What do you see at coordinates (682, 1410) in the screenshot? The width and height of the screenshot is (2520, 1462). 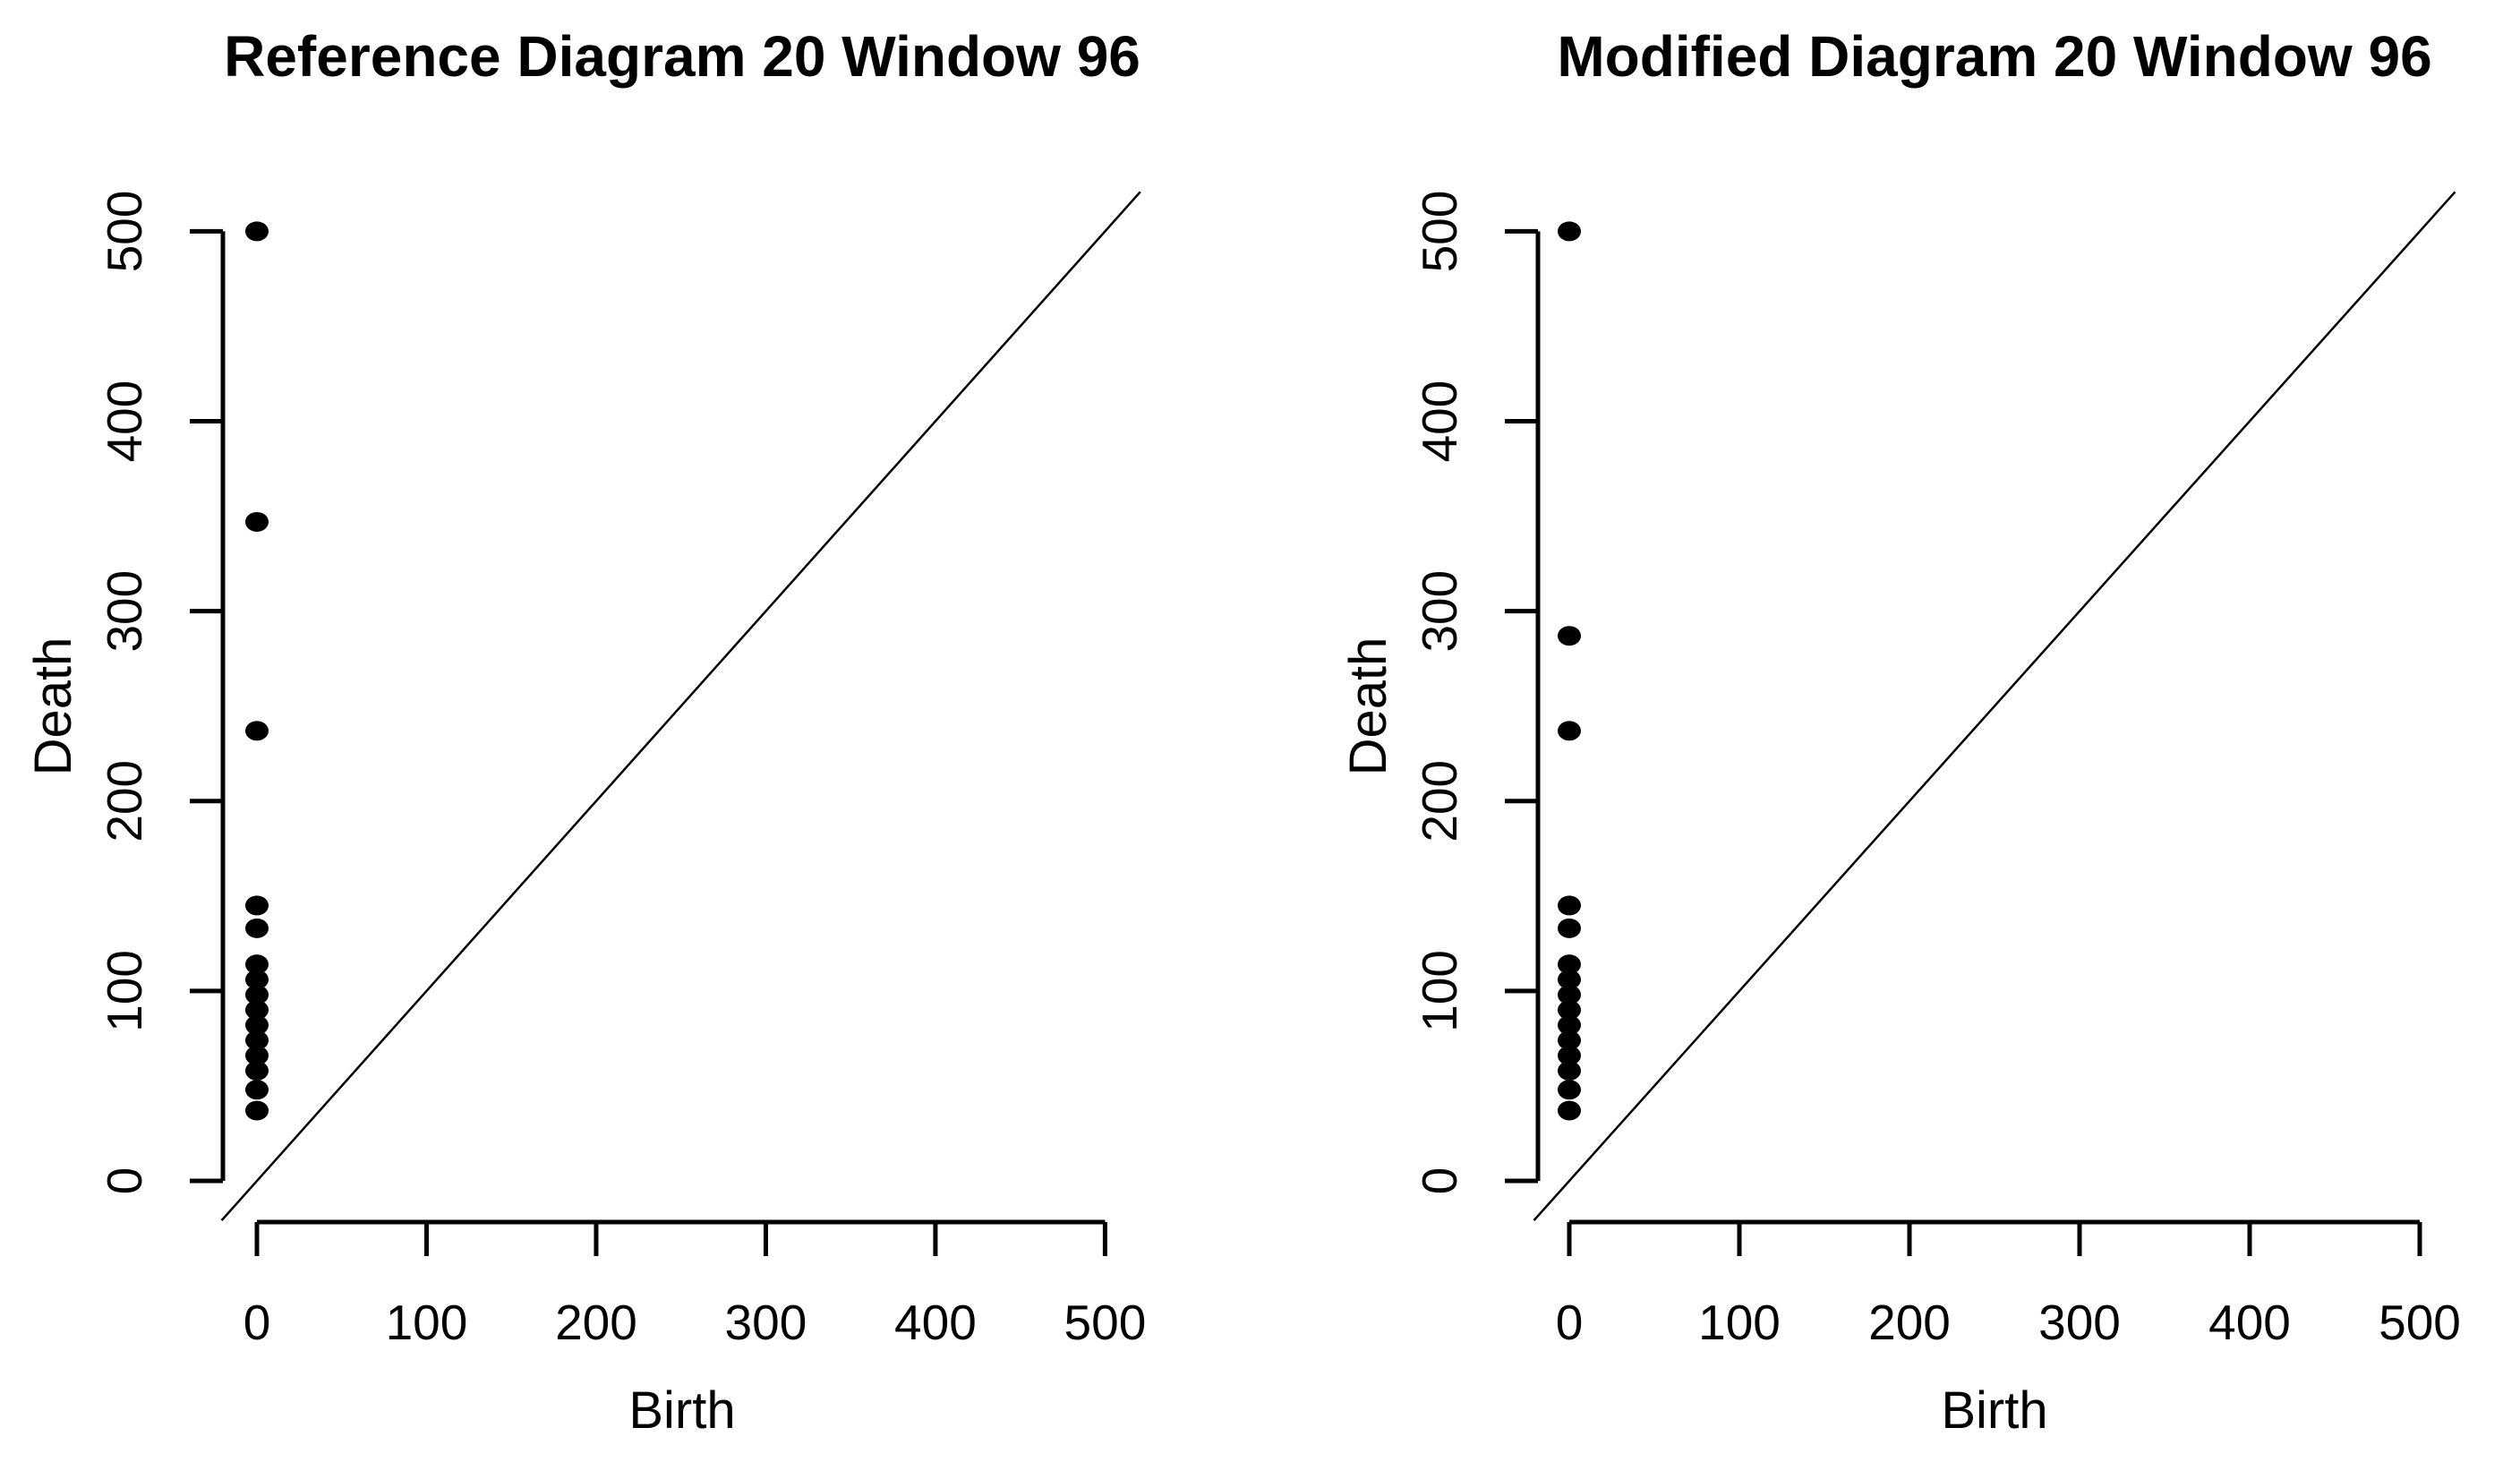 I see `reference-x-axis-label: Birth` at bounding box center [682, 1410].